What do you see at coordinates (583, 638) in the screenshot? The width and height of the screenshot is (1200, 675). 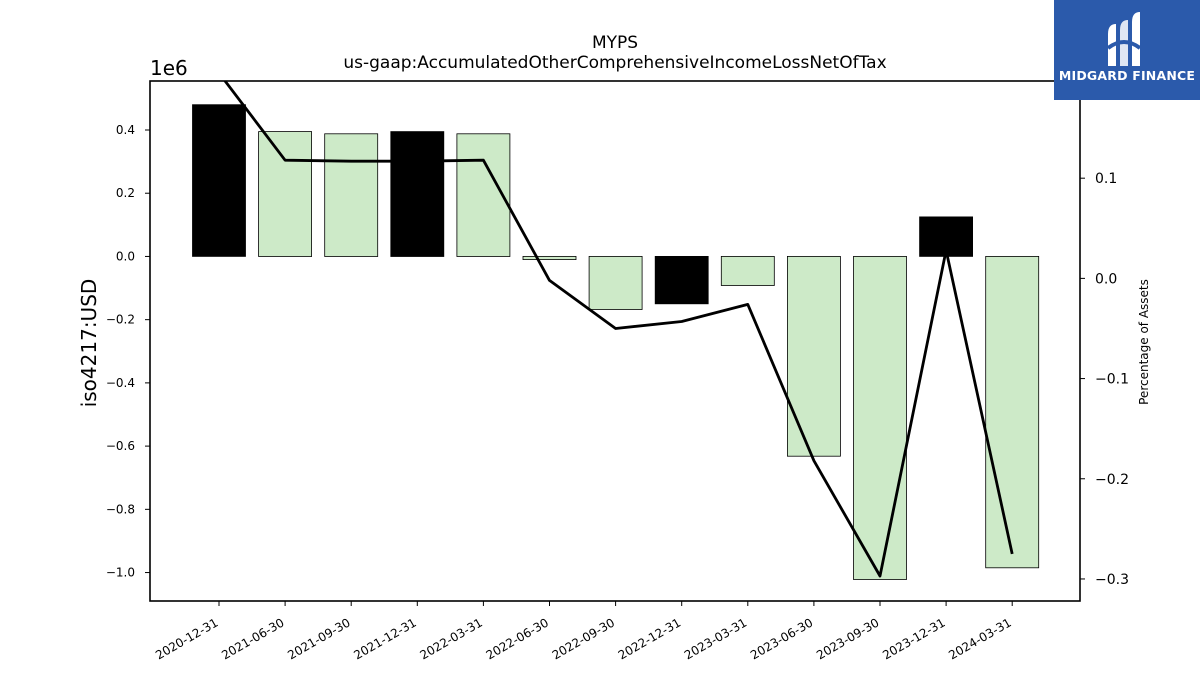 I see `x-tick-label: 2022-09-30` at bounding box center [583, 638].